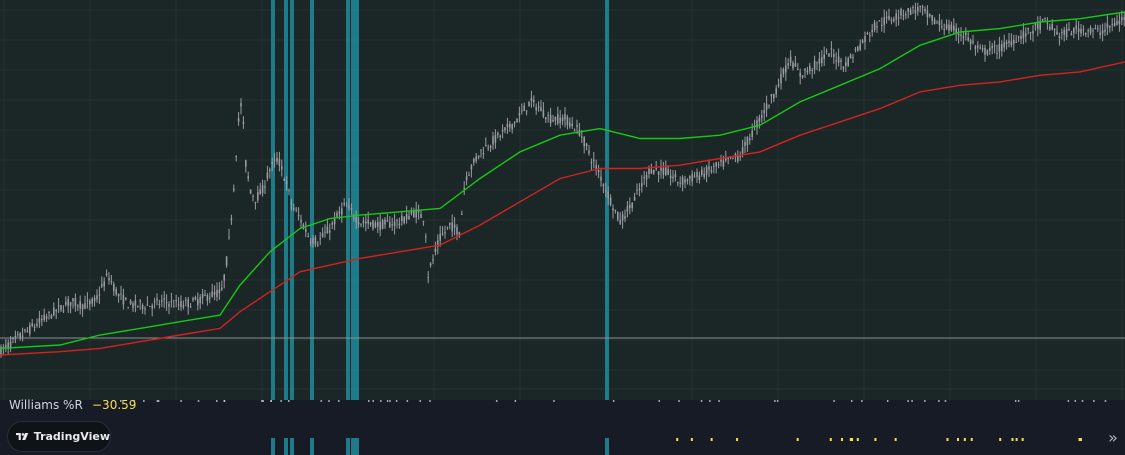 This screenshot has width=1125, height=455. What do you see at coordinates (562, 427) in the screenshot?
I see `williams-r-pane` at bounding box center [562, 427].